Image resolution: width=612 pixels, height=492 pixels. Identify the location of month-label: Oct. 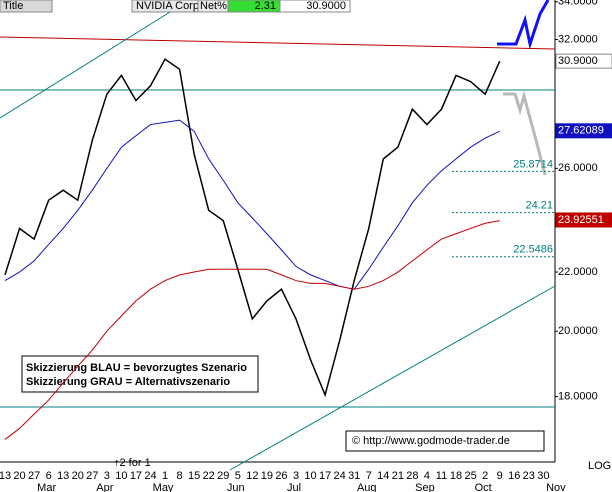
(483, 487).